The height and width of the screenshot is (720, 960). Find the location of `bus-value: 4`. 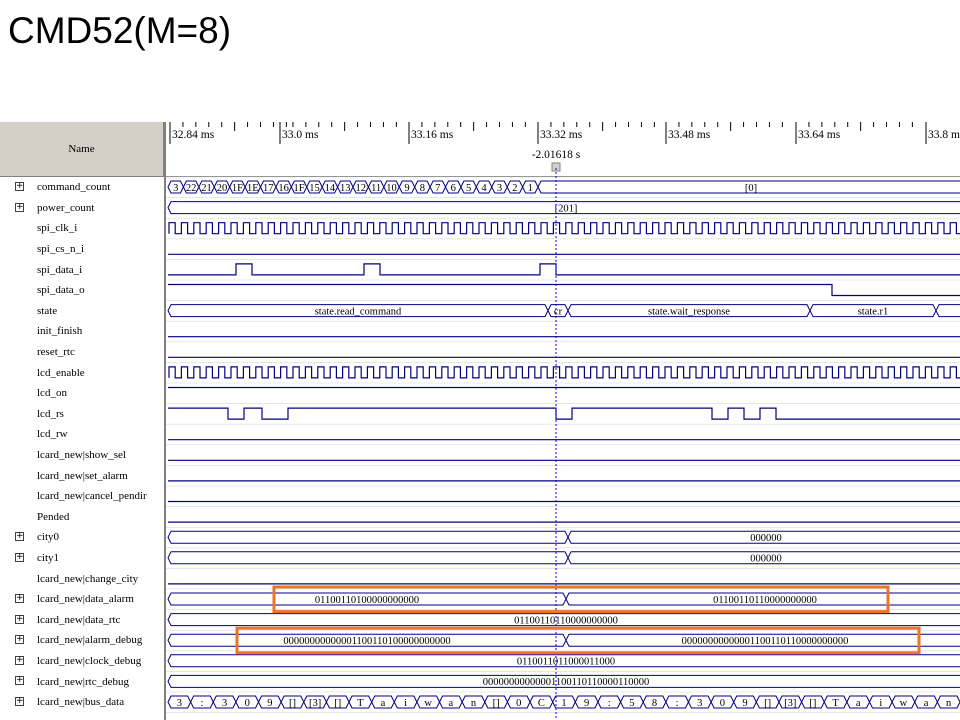

bus-value: 4 is located at coordinates (484, 188).